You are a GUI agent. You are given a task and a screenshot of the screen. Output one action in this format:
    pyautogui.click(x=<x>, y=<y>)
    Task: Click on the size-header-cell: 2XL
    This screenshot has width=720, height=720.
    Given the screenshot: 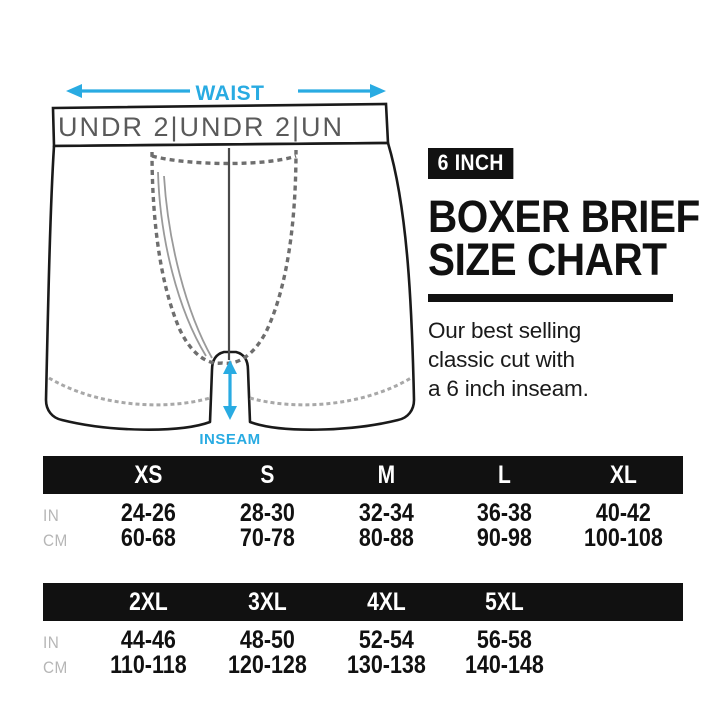 What is the action you would take?
    pyautogui.click(x=148, y=601)
    